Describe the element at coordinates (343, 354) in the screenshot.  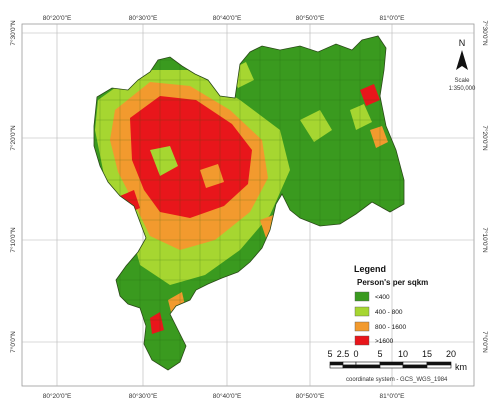
I see `scale-tick: 2.5` at that location.